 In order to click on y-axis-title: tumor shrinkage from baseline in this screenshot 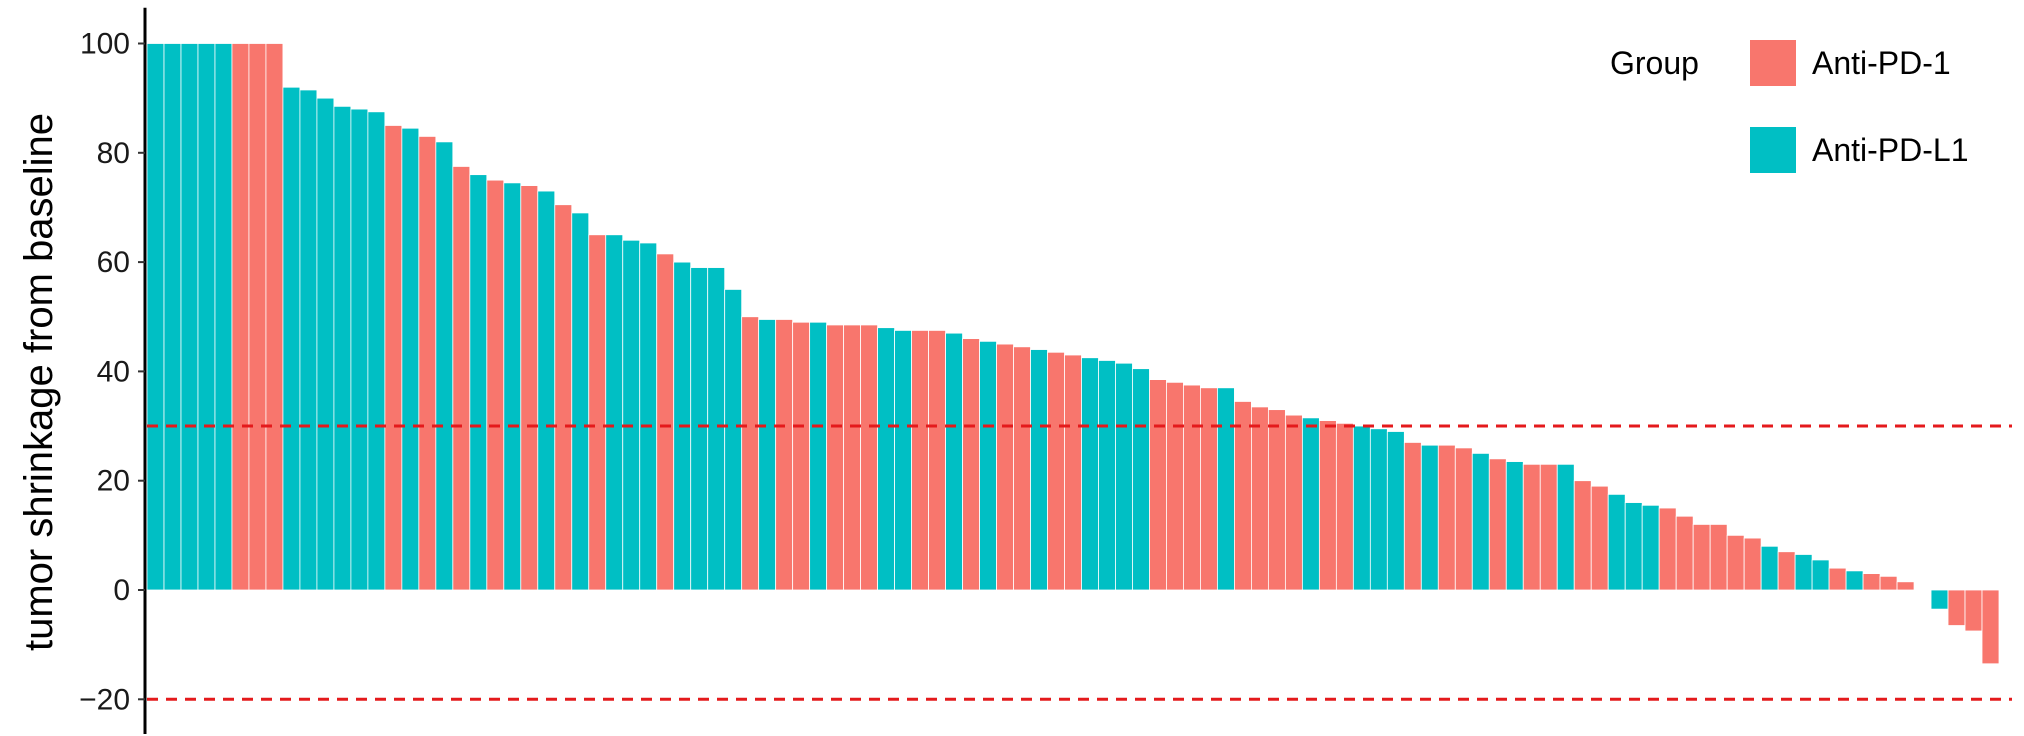, I will do `click(39, 382)`.